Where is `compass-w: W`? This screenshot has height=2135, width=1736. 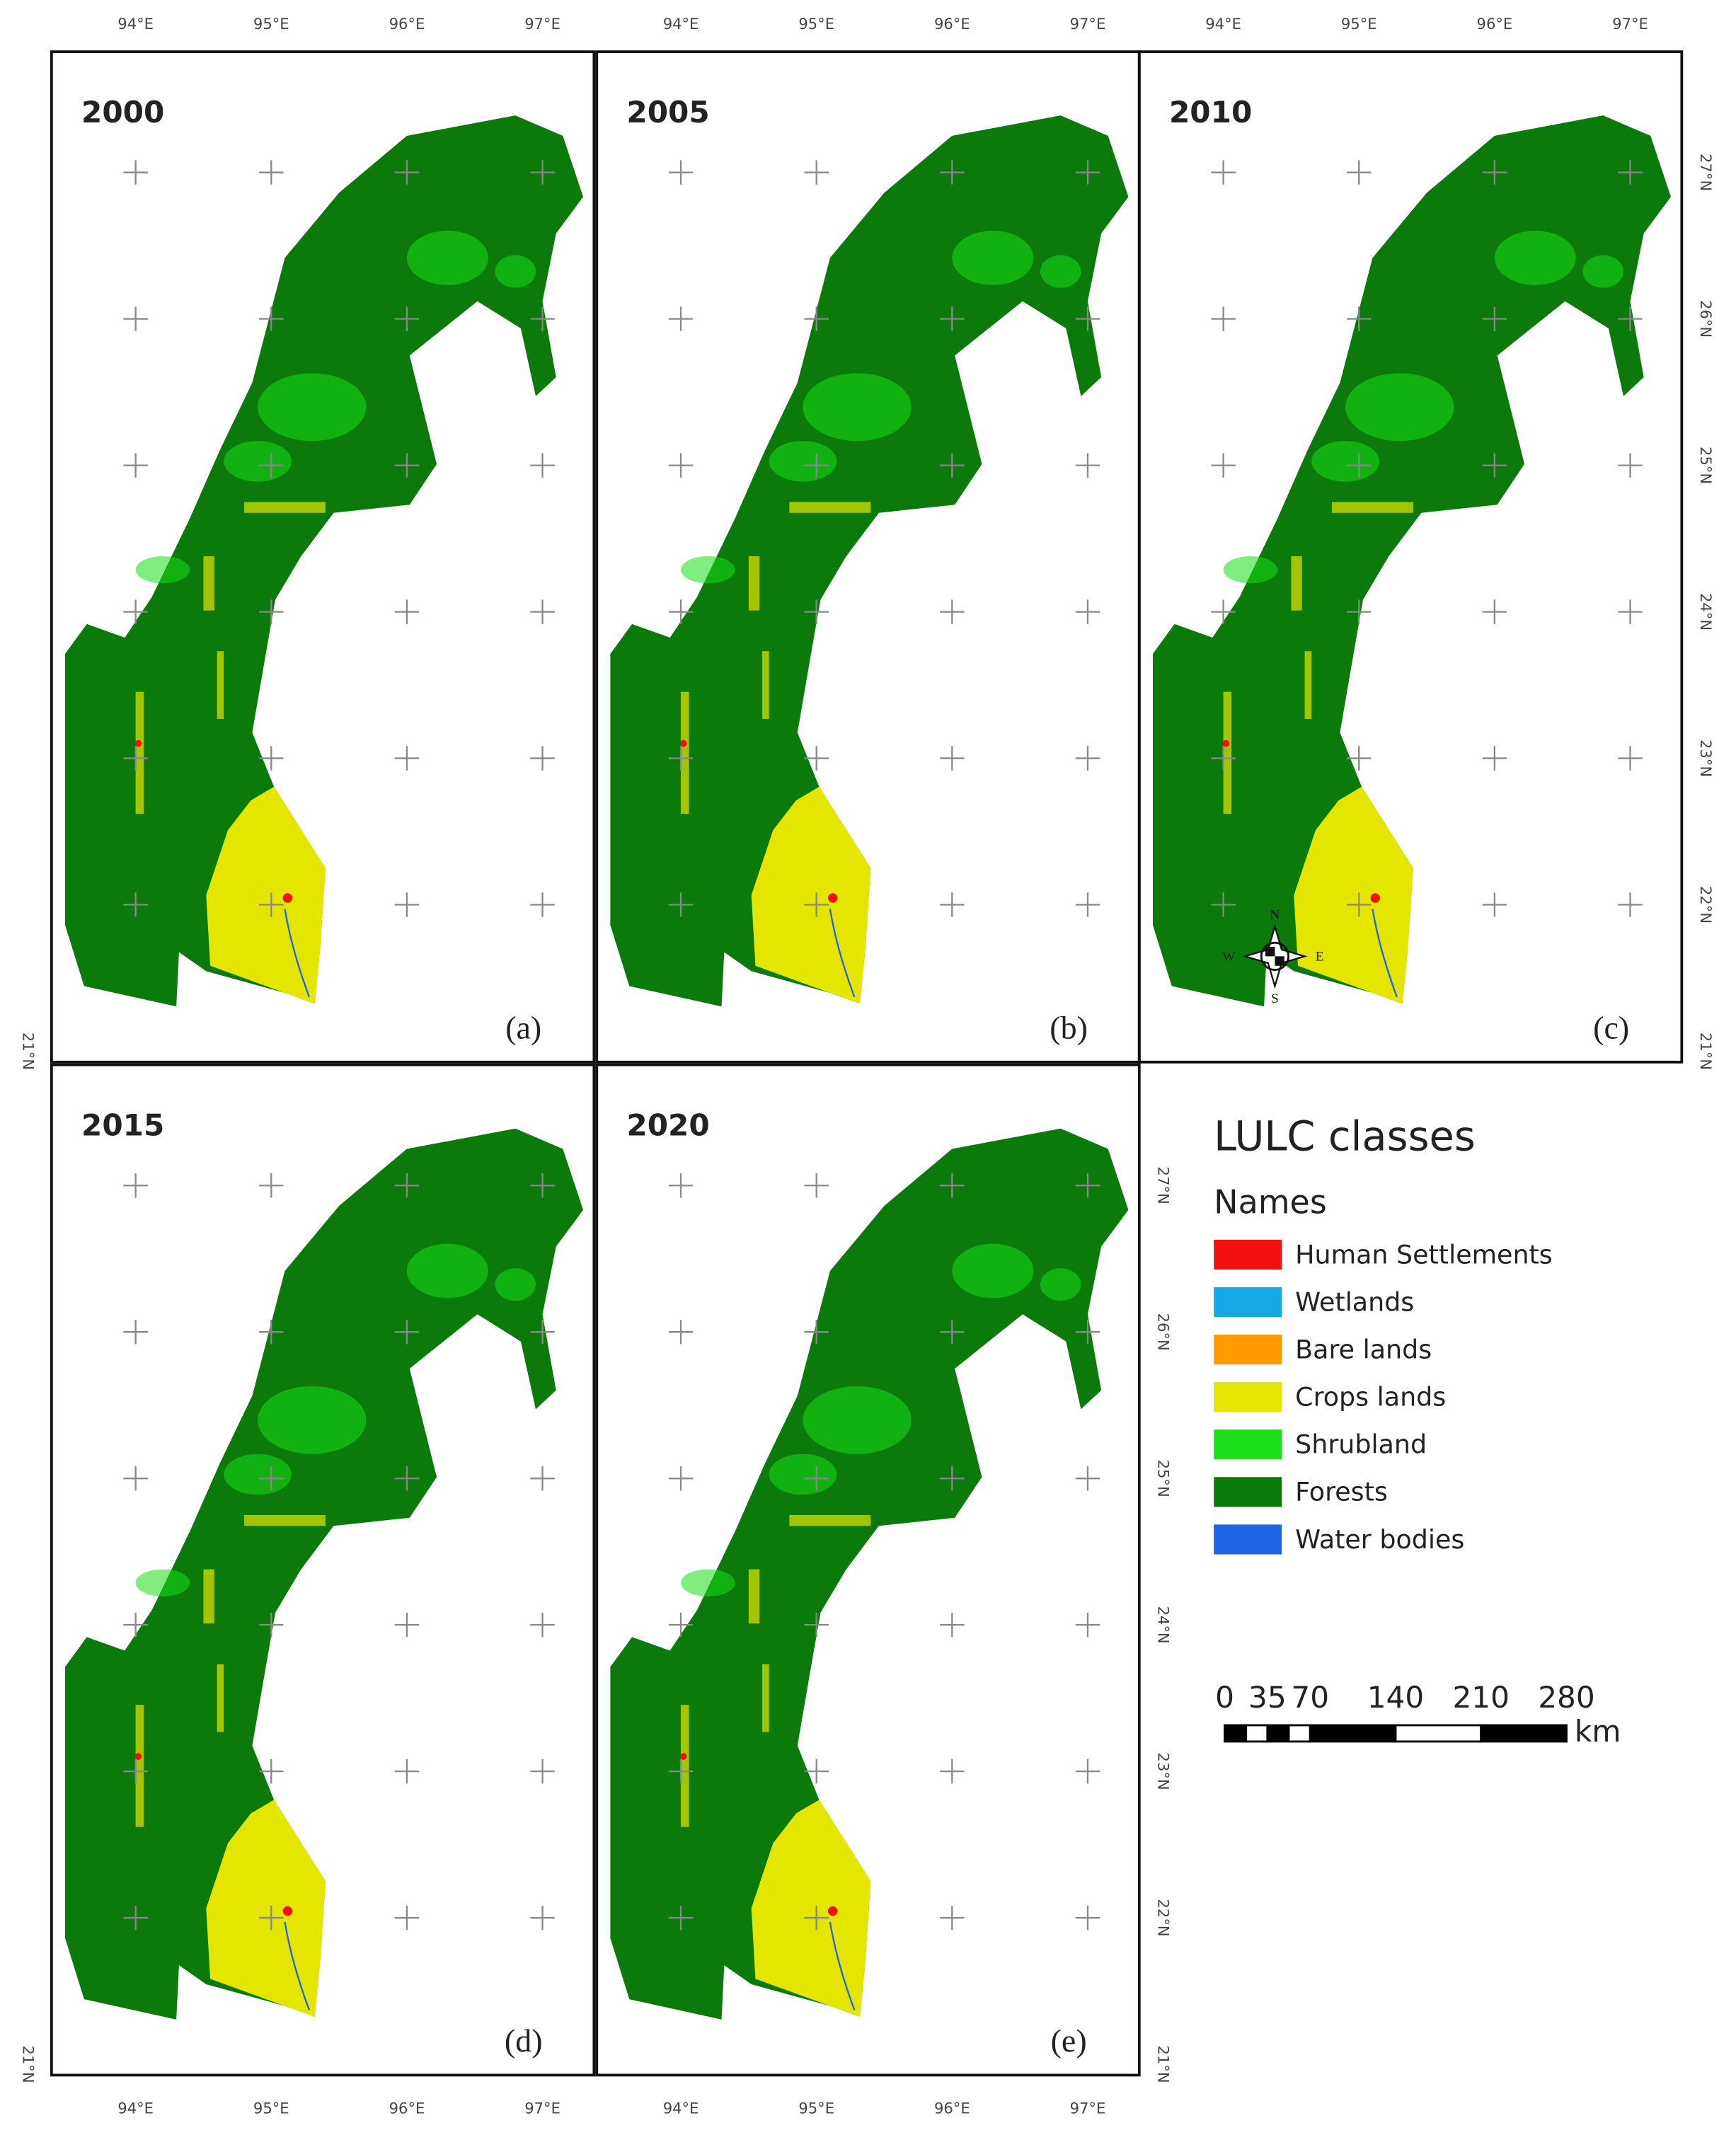
compass-w: W is located at coordinates (1229, 957).